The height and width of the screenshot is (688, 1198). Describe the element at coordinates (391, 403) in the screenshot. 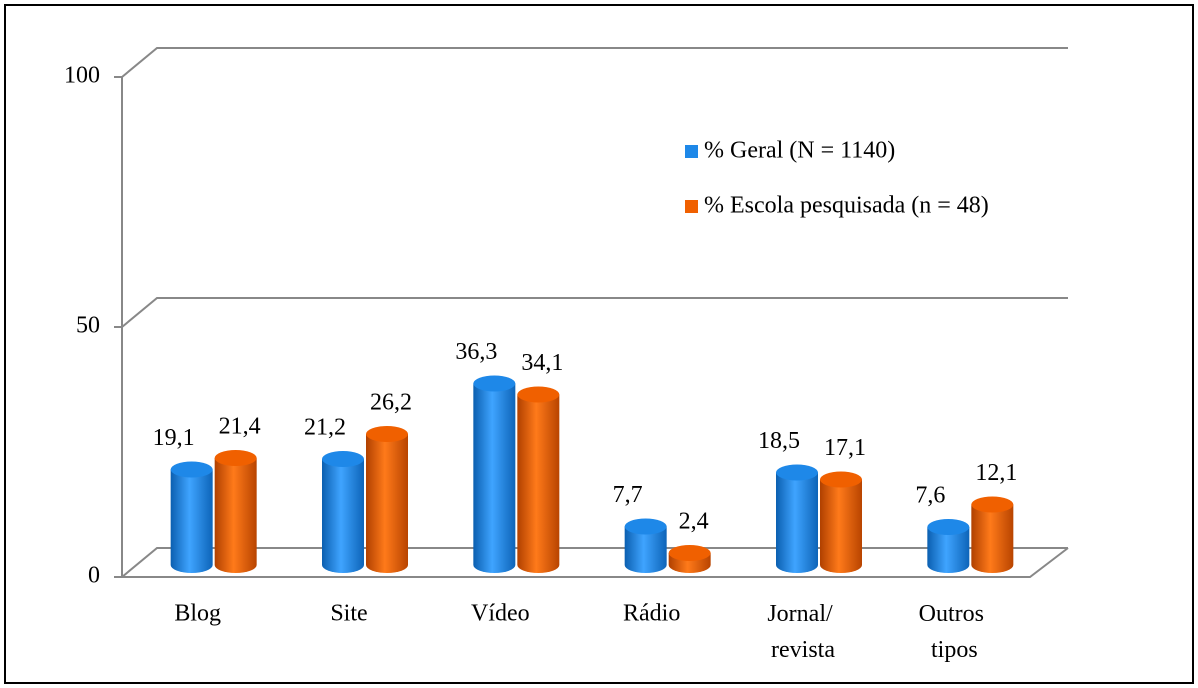

I see `value-label: 26,2` at that location.